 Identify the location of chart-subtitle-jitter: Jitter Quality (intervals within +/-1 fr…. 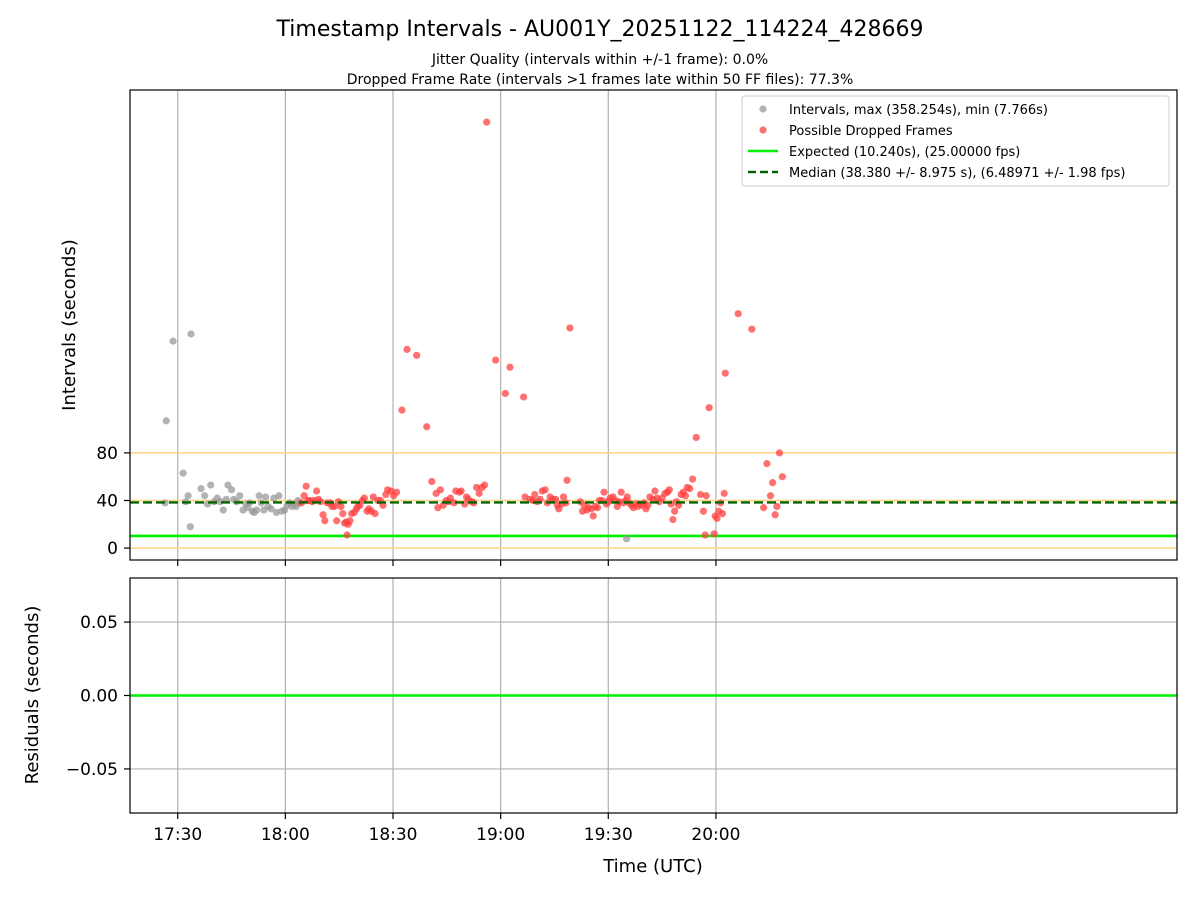
(599, 60).